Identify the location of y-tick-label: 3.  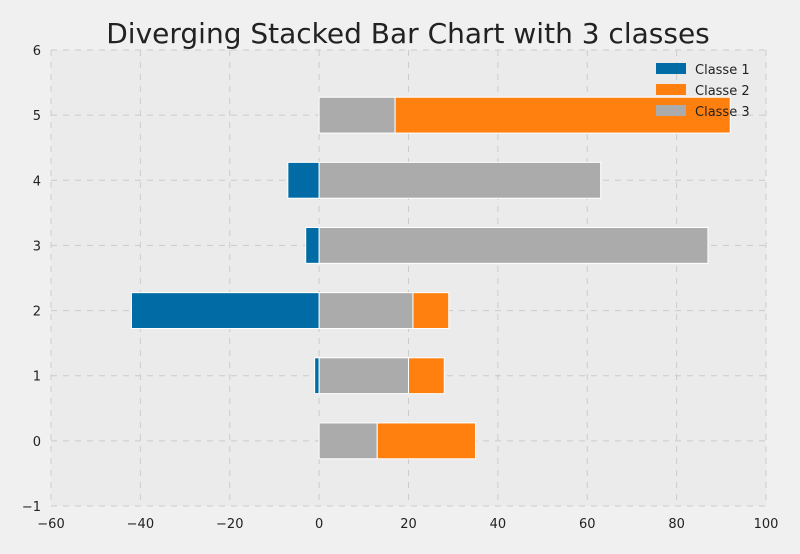
(37, 246).